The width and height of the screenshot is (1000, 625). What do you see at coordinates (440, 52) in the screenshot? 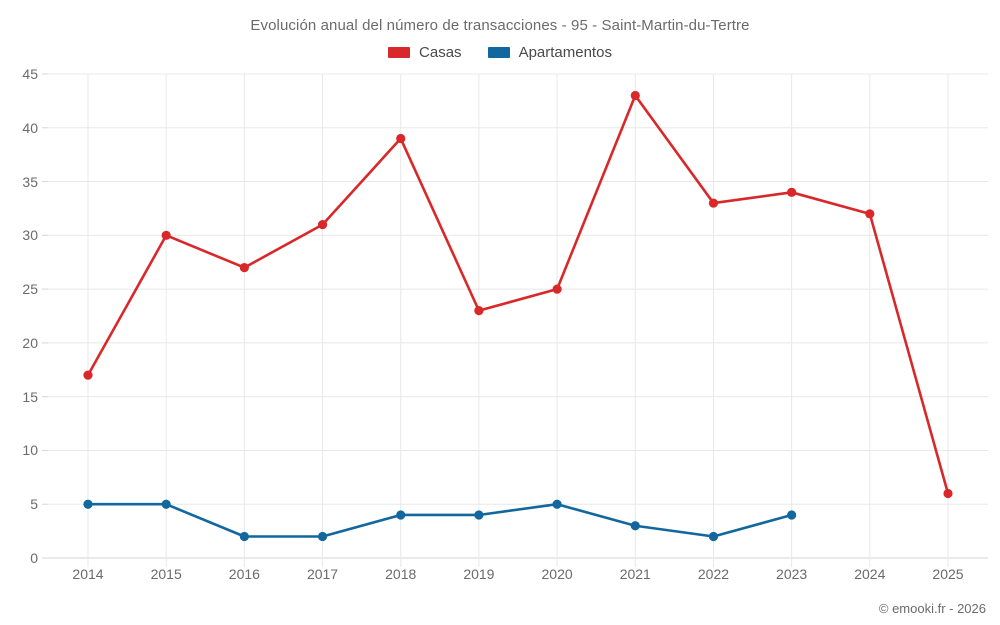
I see `legend-label-casas: Casas` at bounding box center [440, 52].